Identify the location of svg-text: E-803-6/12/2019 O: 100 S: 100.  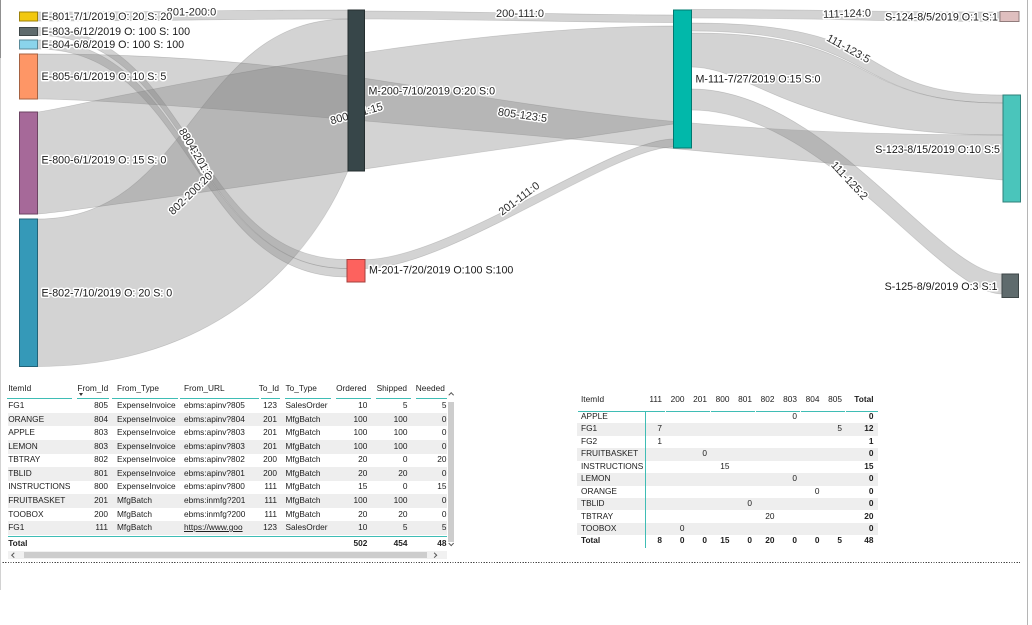
(116, 32).